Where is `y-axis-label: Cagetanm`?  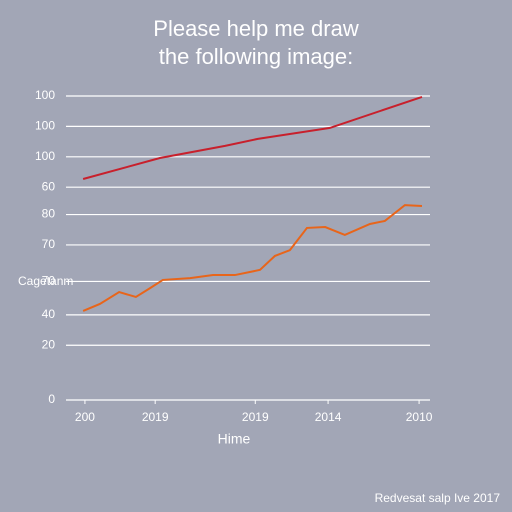
y-axis-label: Cagetanm is located at coordinates (45, 281).